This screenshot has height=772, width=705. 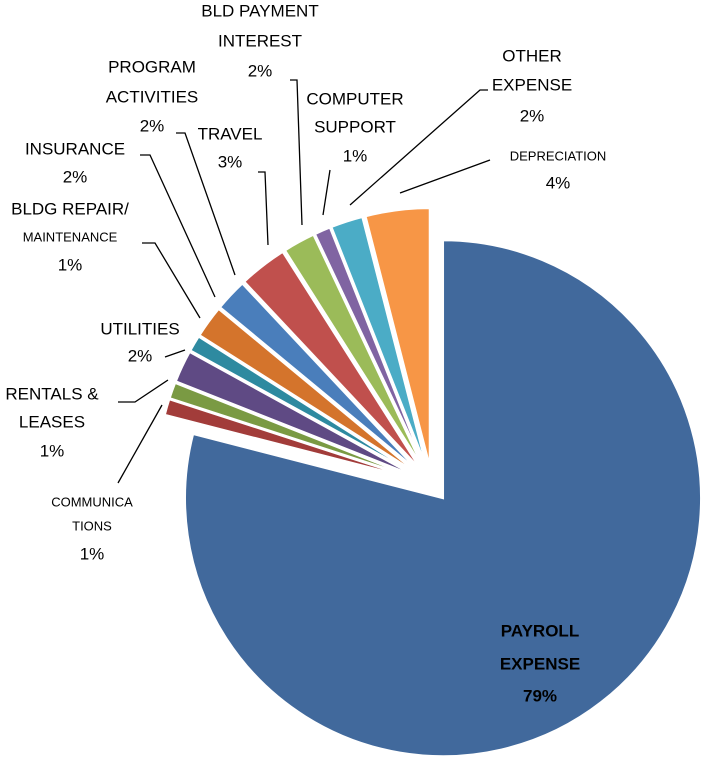 I want to click on category-label: BLDG REPAIR/, so click(x=70, y=208).